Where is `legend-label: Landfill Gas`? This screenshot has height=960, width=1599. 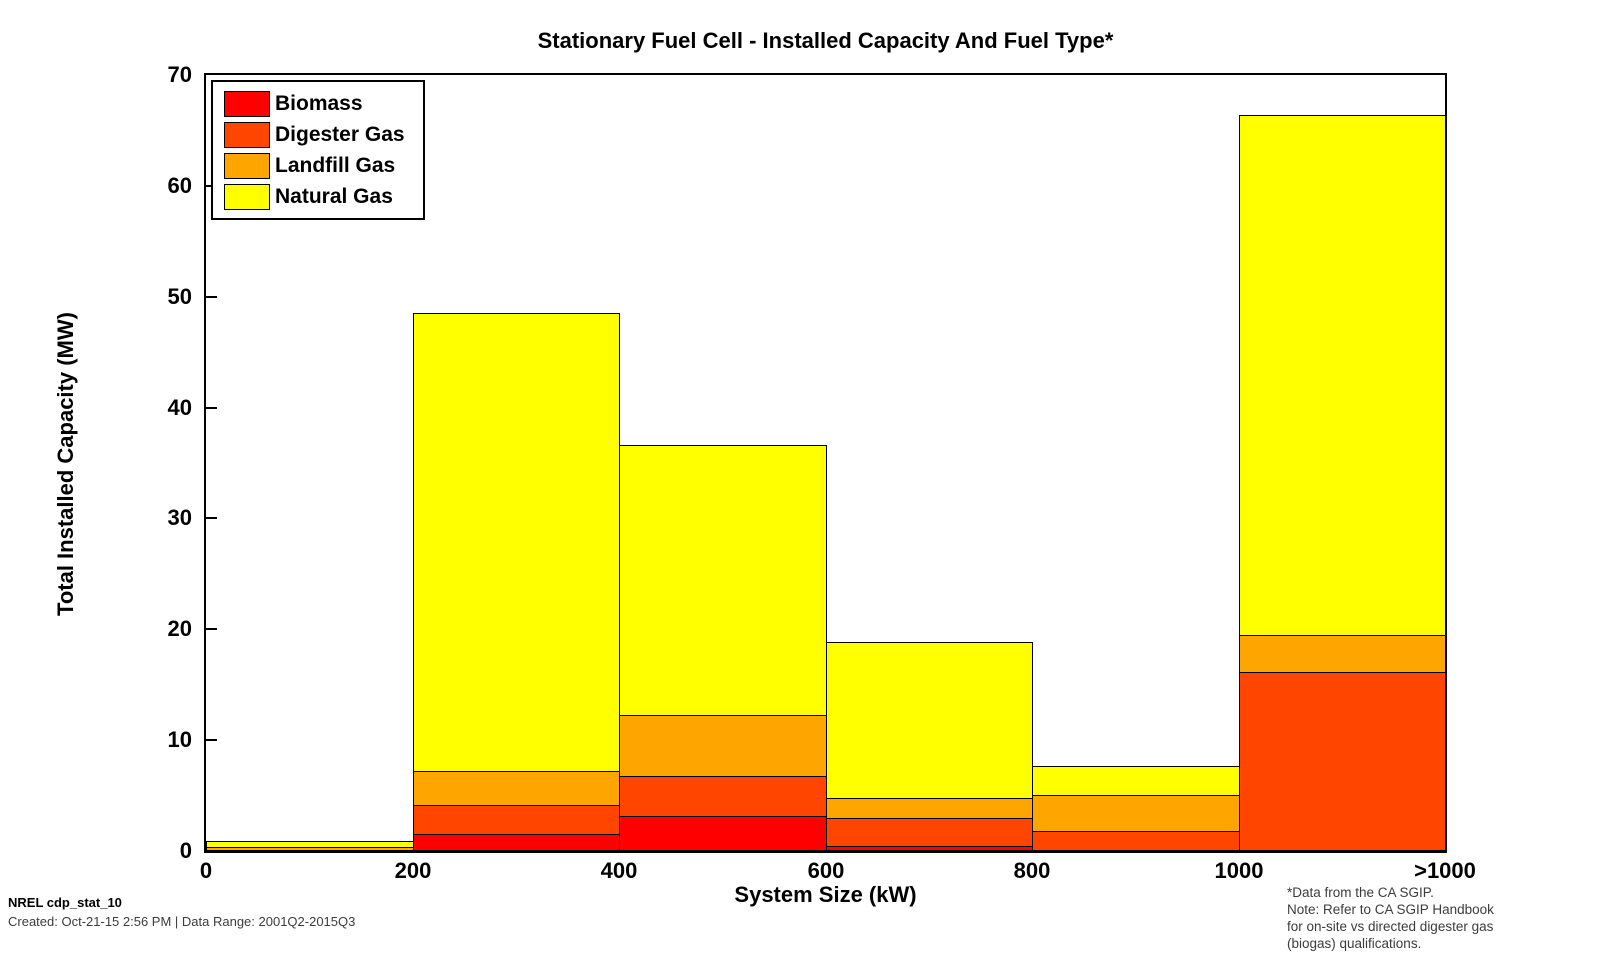
legend-label: Landfill Gas is located at coordinates (335, 165).